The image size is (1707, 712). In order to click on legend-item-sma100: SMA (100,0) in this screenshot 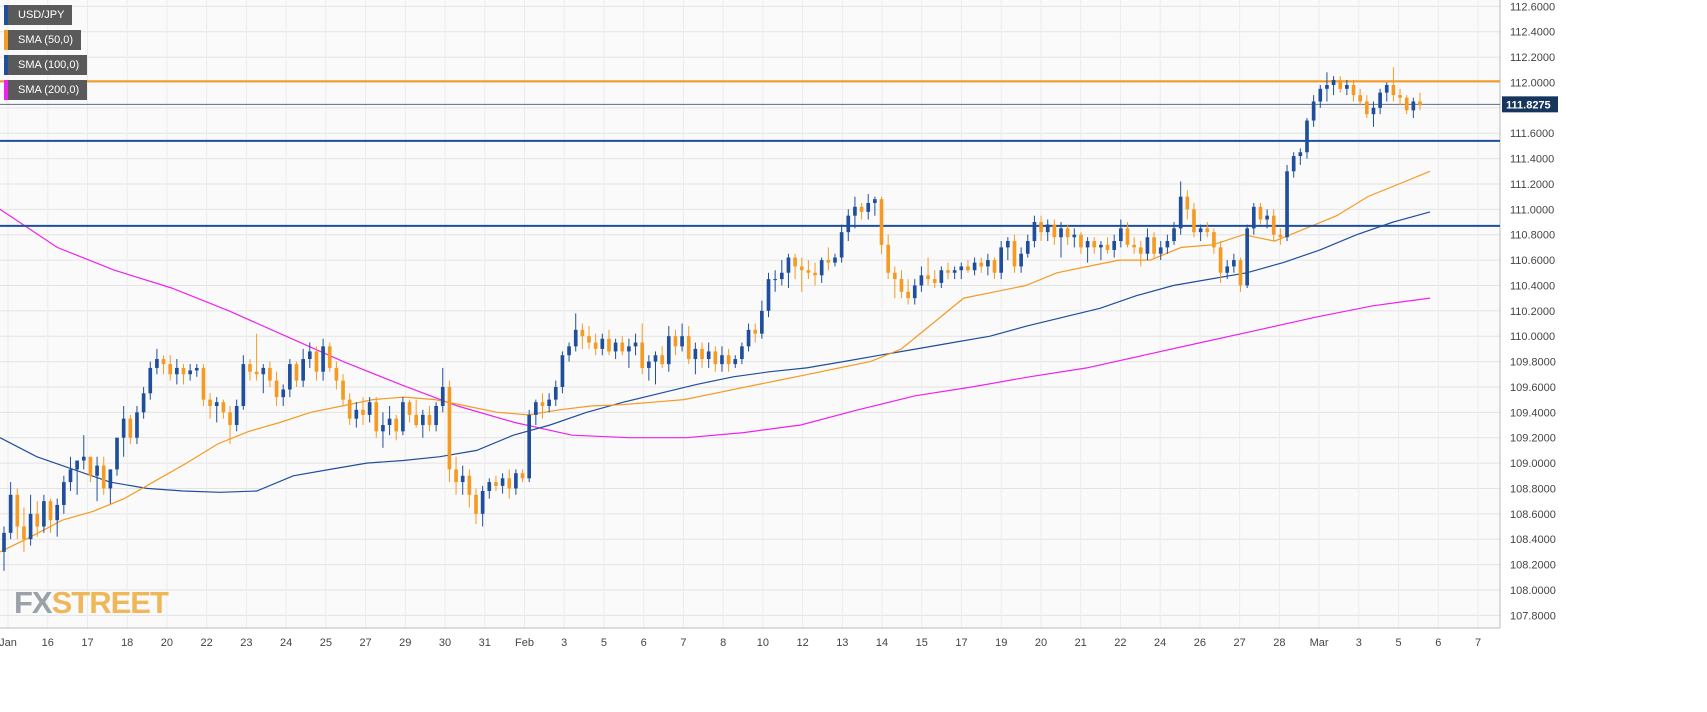, I will do `click(46, 65)`.